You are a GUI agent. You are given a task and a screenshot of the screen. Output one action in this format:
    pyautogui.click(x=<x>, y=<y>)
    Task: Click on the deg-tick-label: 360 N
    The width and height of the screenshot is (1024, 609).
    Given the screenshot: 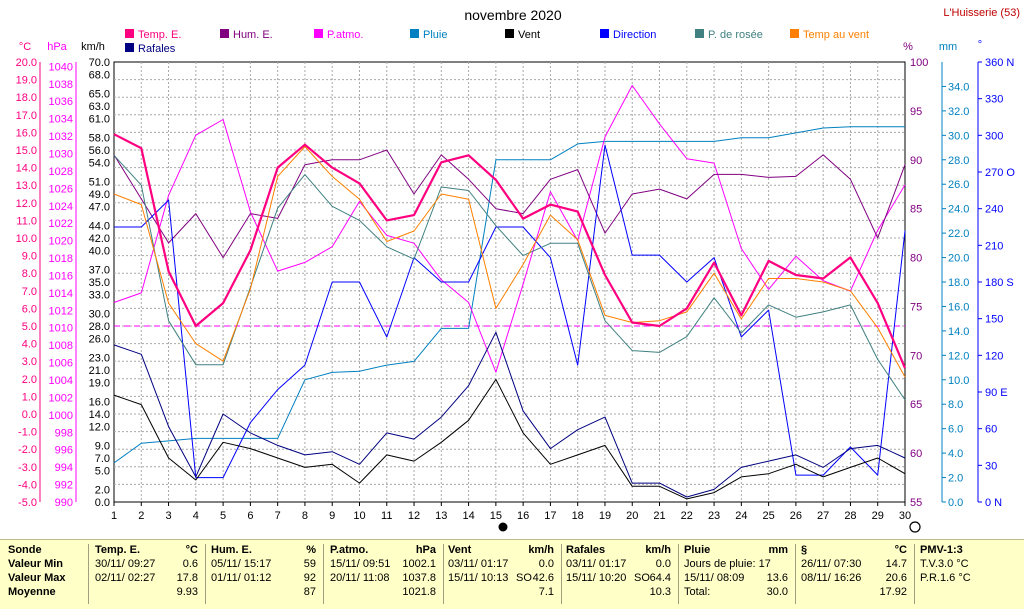 What is the action you would take?
    pyautogui.click(x=999, y=63)
    